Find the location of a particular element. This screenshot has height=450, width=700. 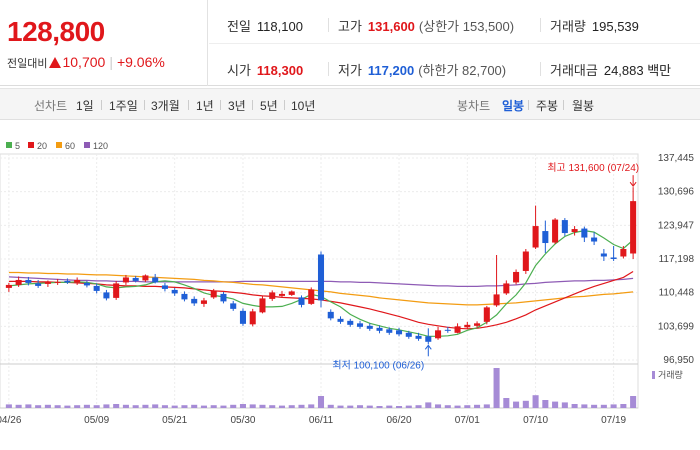

upper-limit: (상한가 153,500) is located at coordinates (466, 26).